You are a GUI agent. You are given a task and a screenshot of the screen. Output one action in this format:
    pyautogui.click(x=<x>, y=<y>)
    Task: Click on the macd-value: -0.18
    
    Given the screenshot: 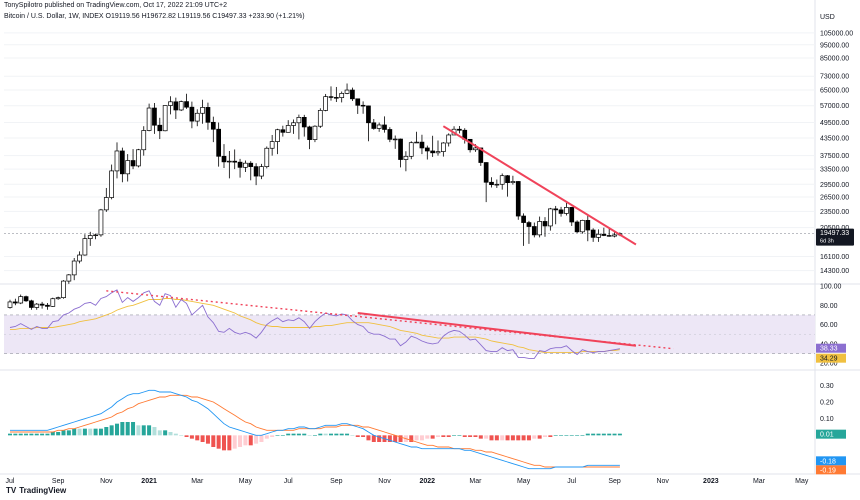 What is the action you would take?
    pyautogui.click(x=828, y=461)
    